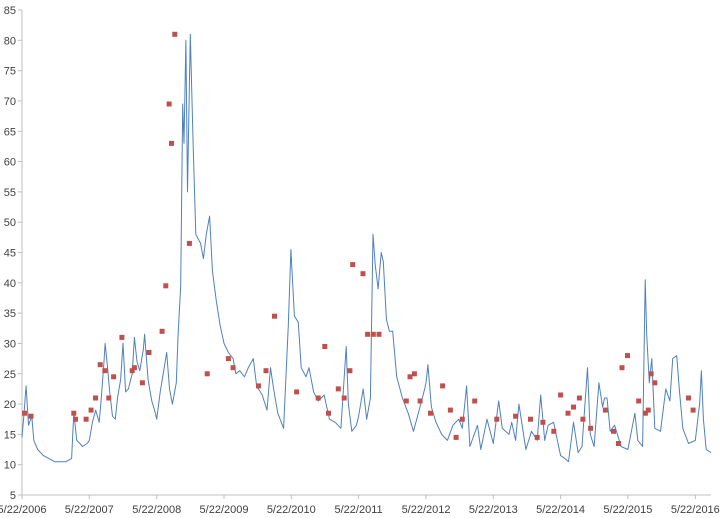  I want to click on y-tick-label: 80, so click(10, 41).